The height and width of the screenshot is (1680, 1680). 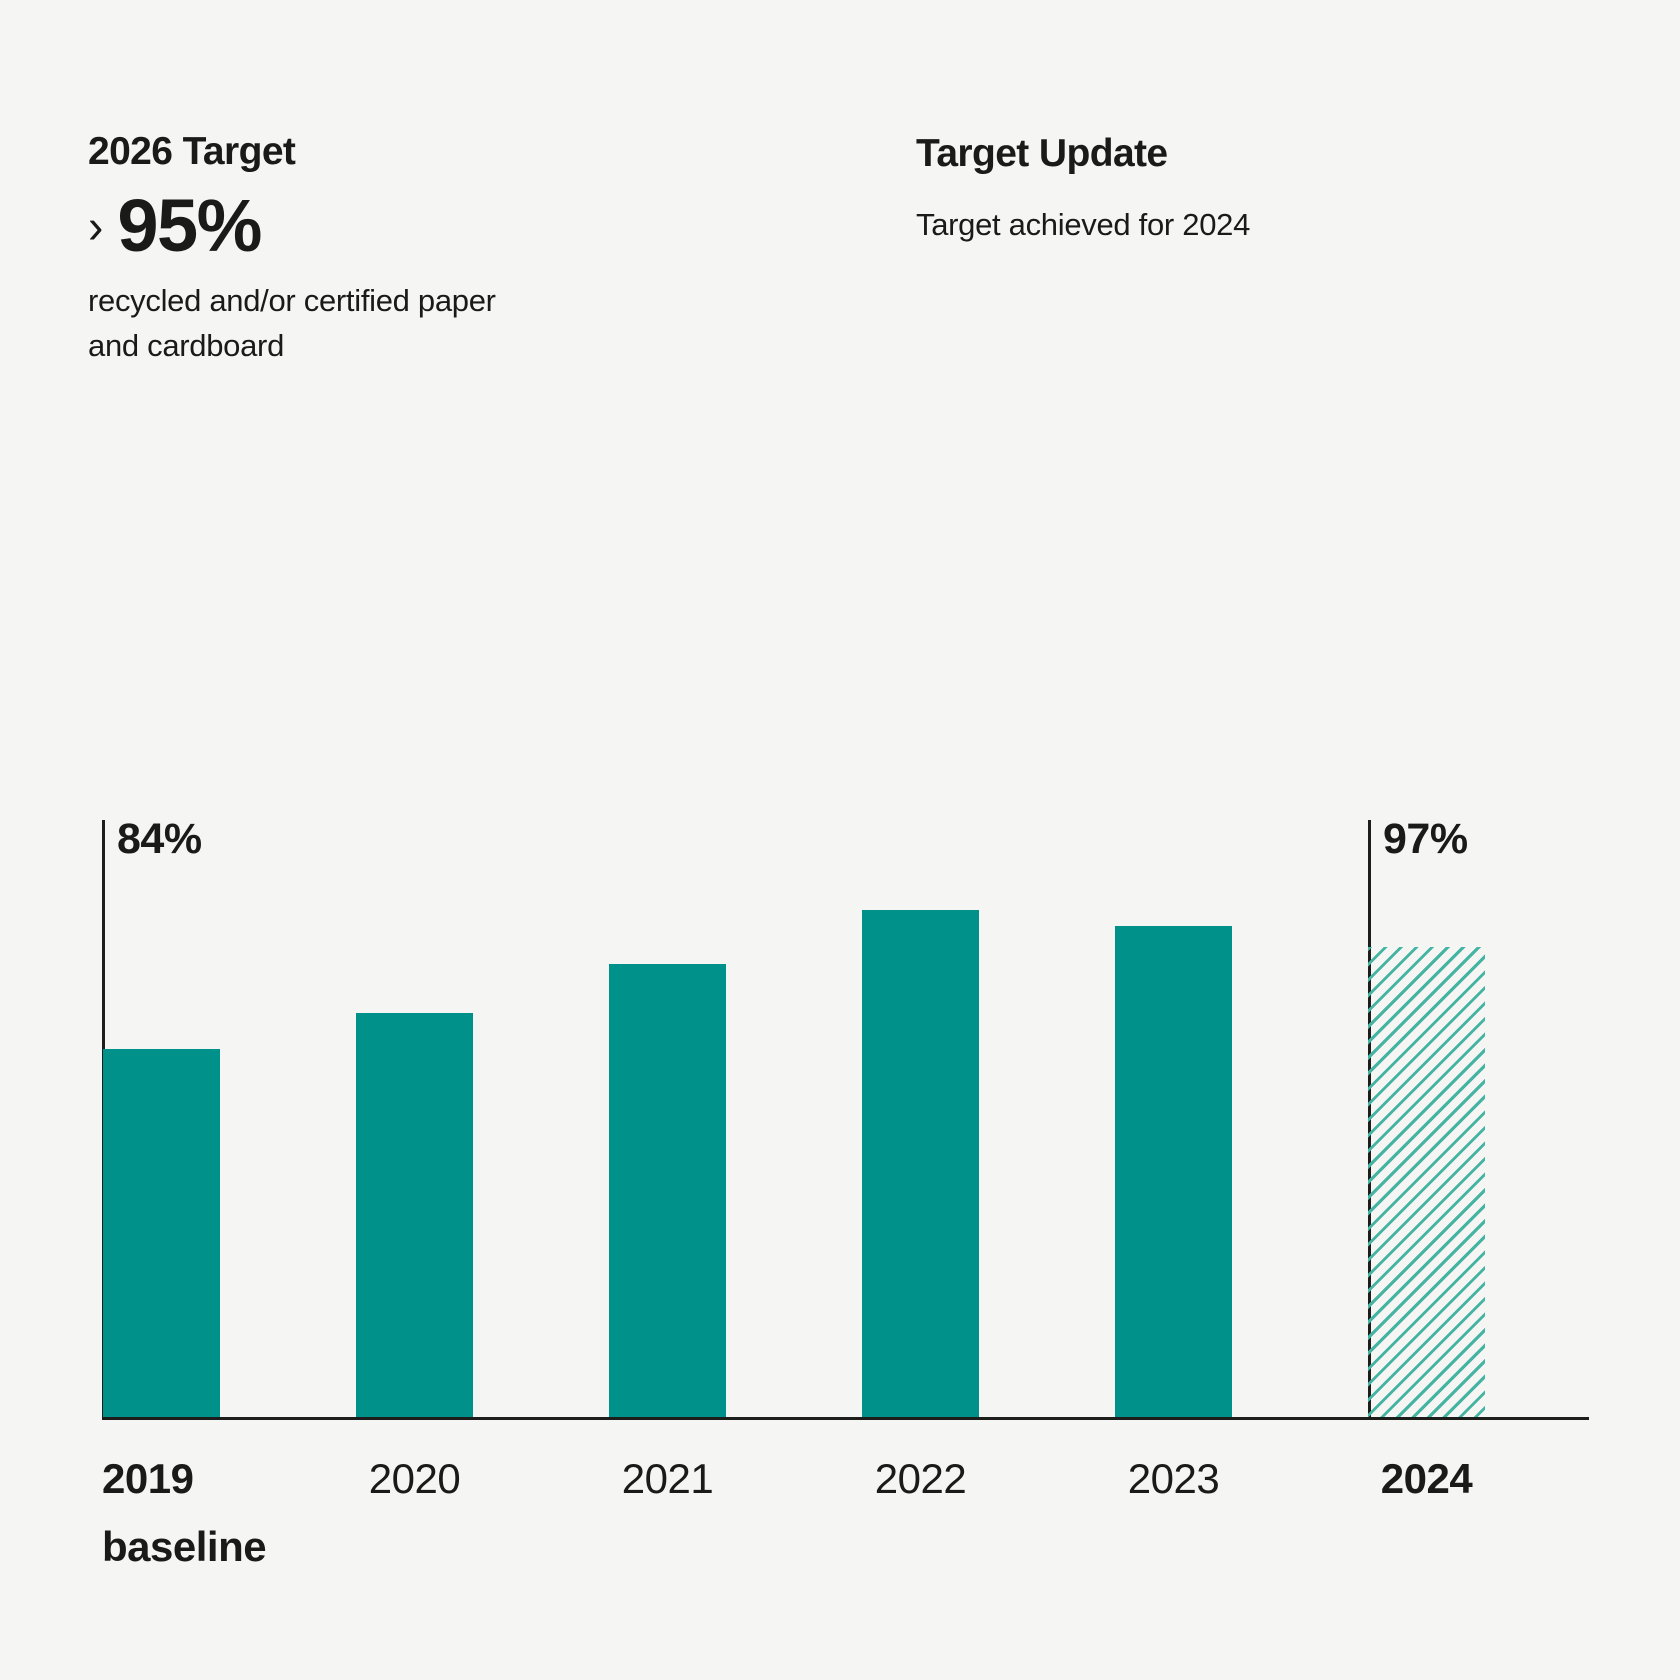 I want to click on target-description-line1: recycled and/or certified paper, so click(x=292, y=300).